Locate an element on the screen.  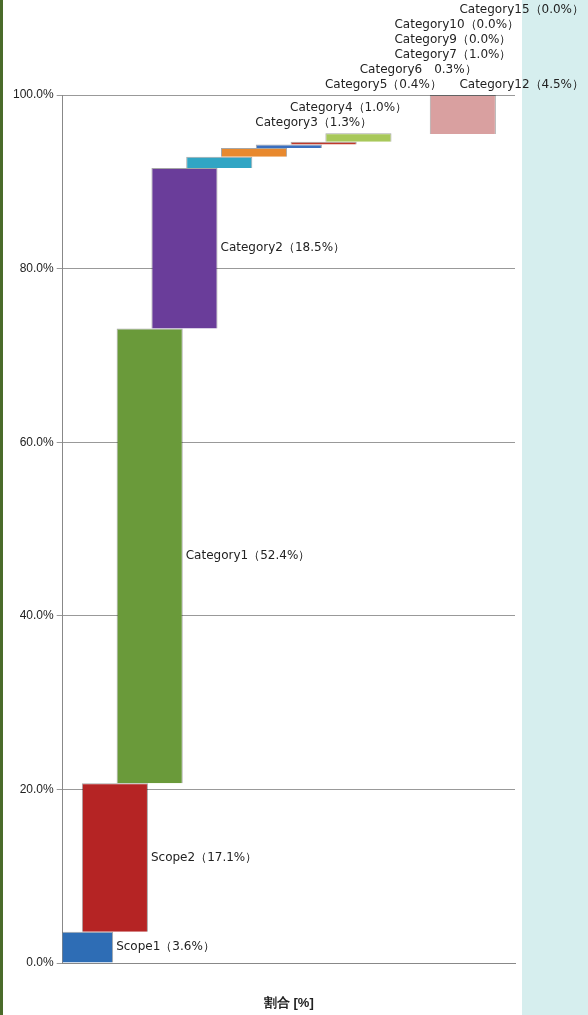
y-tick-label: 20.0% is located at coordinates (37, 788).